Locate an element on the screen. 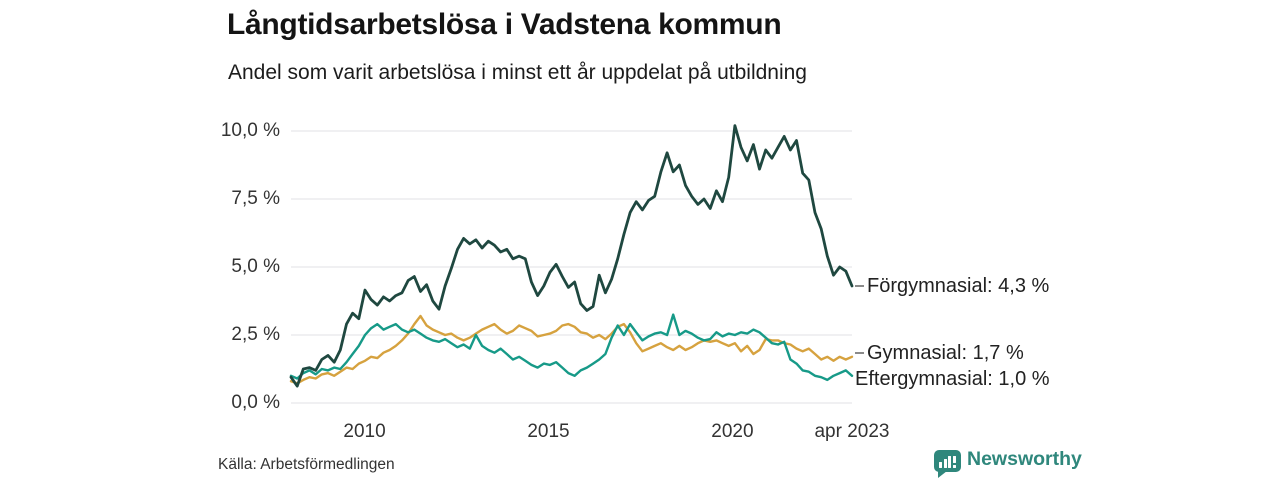 The width and height of the screenshot is (1280, 480). logo-bar-small is located at coordinates (940, 465).